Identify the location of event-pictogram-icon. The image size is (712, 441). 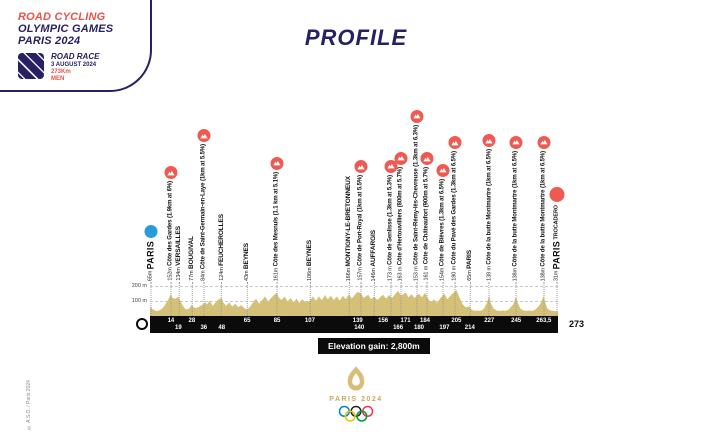
(31, 66).